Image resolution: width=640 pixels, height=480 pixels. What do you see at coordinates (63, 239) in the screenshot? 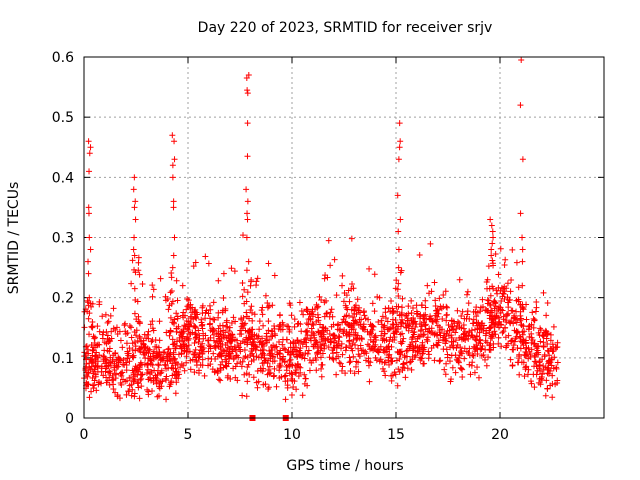
I see `y-tick-label: 0.3` at bounding box center [63, 239].